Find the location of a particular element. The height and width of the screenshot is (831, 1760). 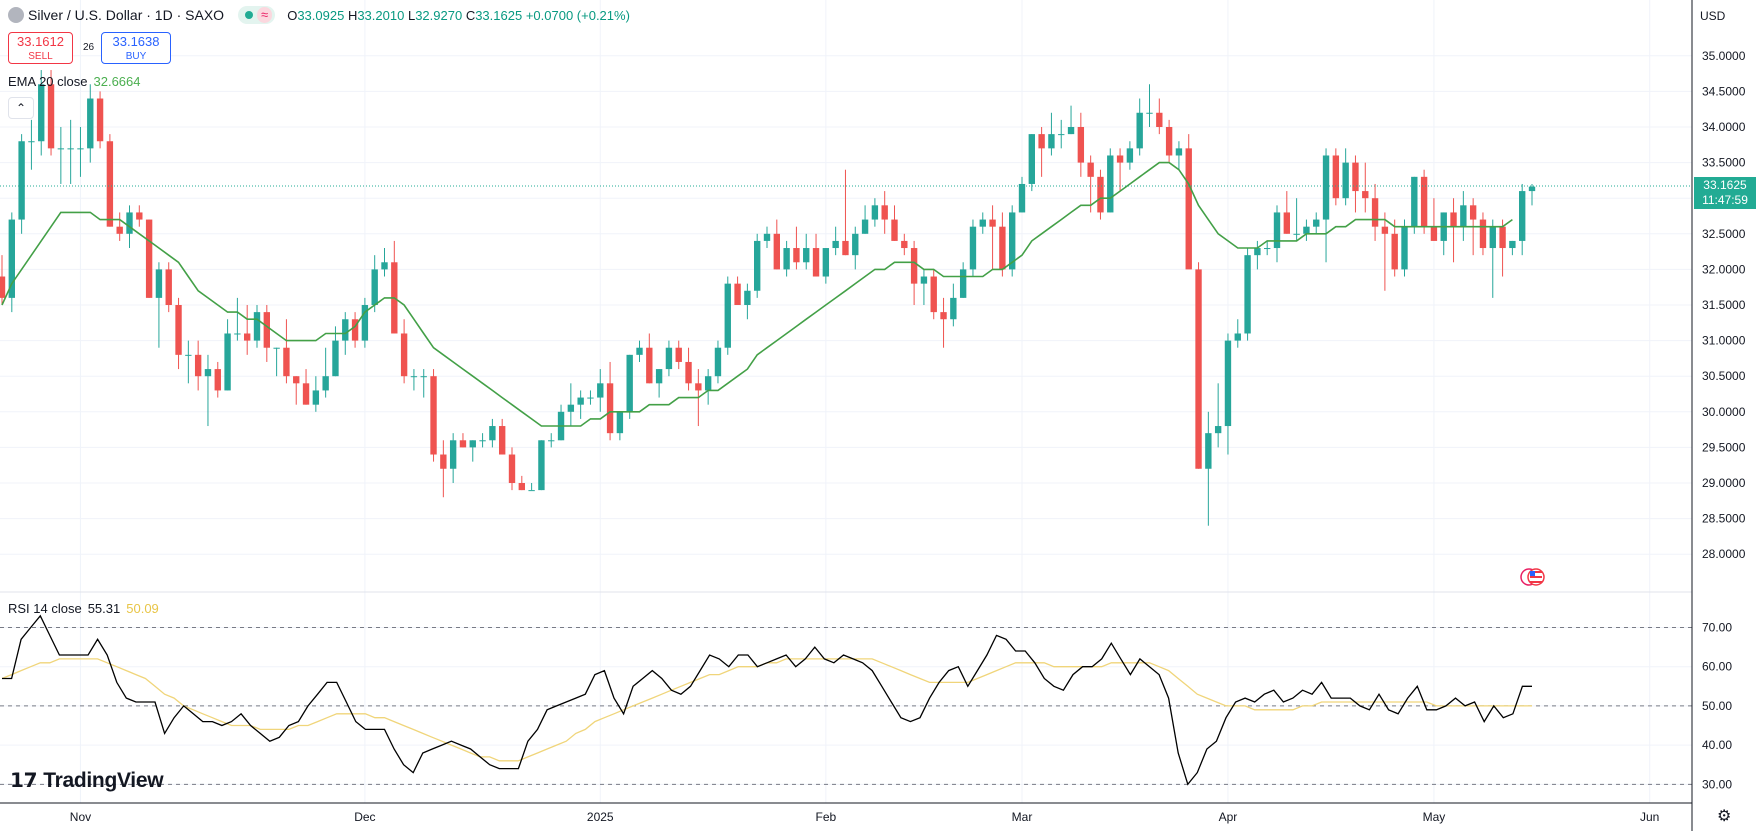

low-value: 32.9270 is located at coordinates (439, 15).